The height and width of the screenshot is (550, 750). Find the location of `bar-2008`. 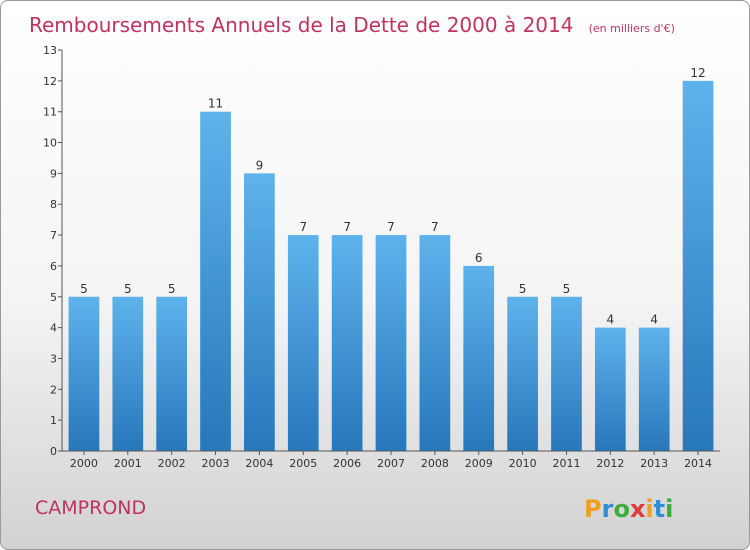

bar-2008 is located at coordinates (435, 343).